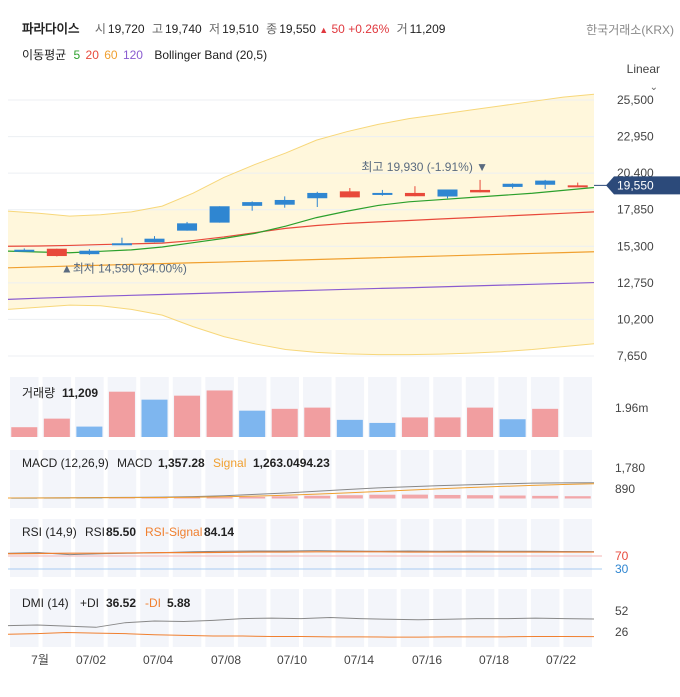 The height and width of the screenshot is (697, 680). What do you see at coordinates (45, 603) in the screenshot?
I see `dmi-title: DMI (14)` at bounding box center [45, 603].